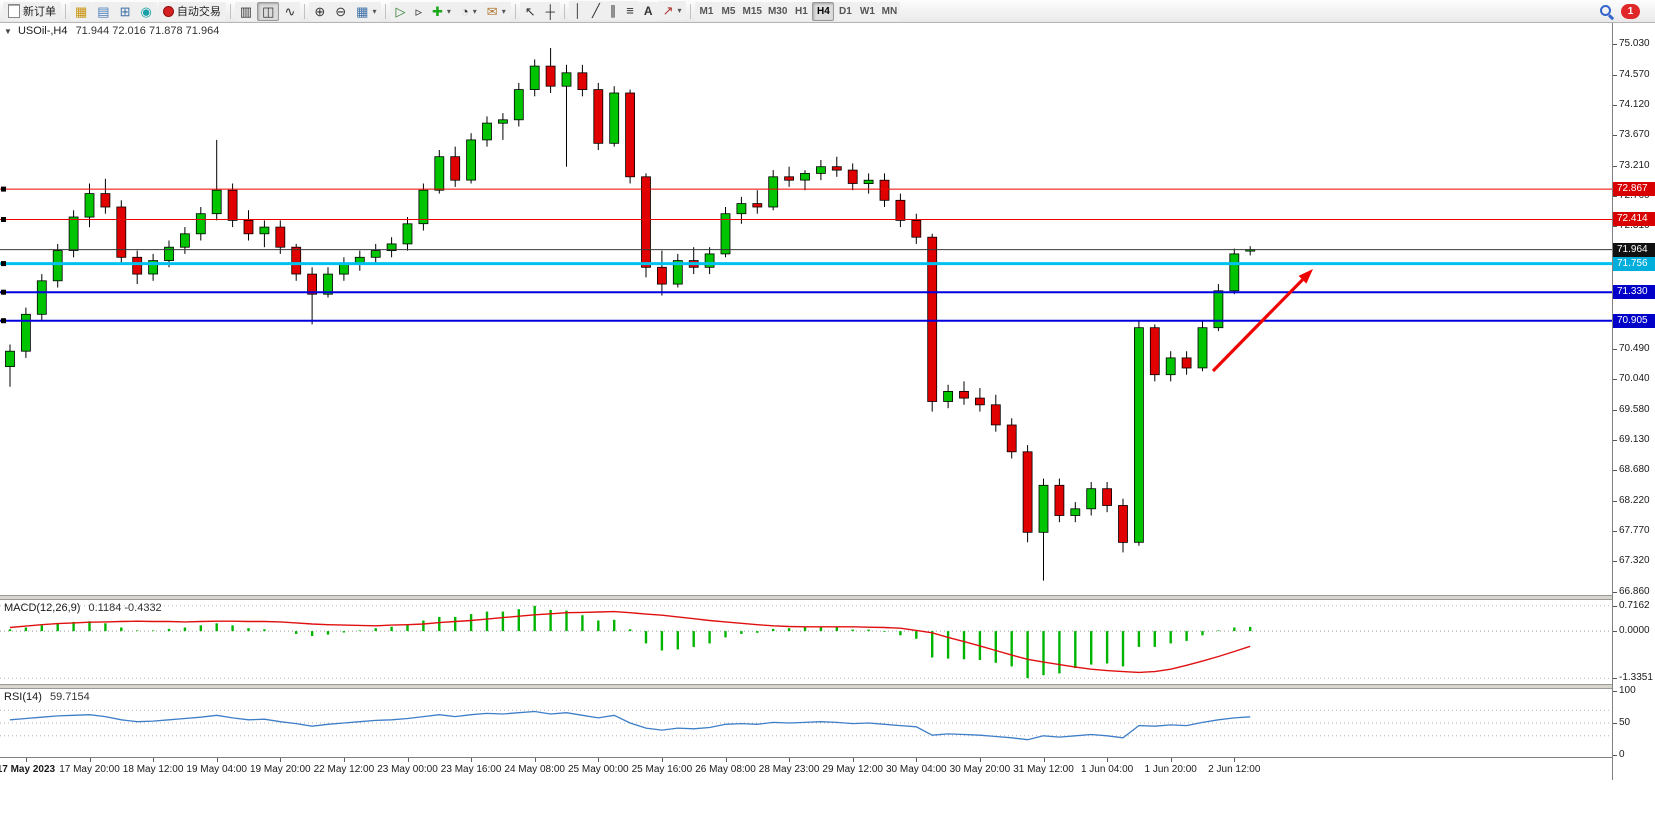 The height and width of the screenshot is (827, 1655). I want to click on data-window-button: ▤, so click(103, 11).